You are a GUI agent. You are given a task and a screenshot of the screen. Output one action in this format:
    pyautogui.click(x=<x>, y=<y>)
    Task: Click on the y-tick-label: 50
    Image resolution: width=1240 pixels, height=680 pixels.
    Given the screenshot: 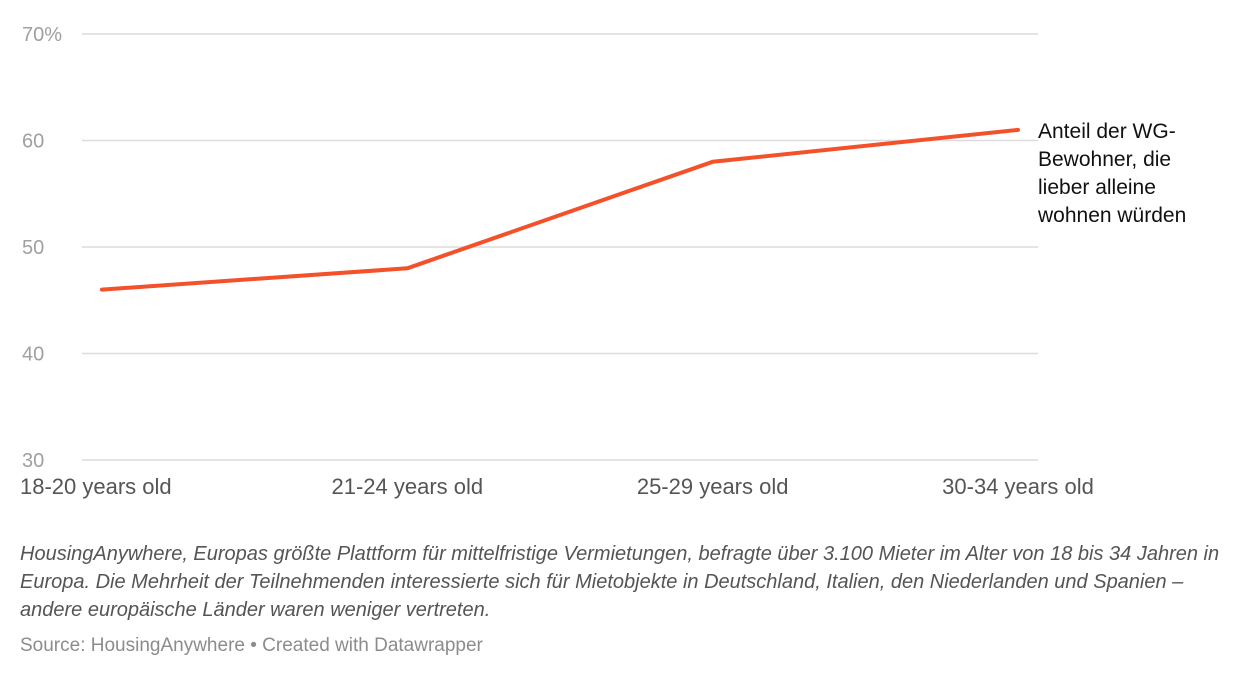 What is the action you would take?
    pyautogui.click(x=33, y=248)
    